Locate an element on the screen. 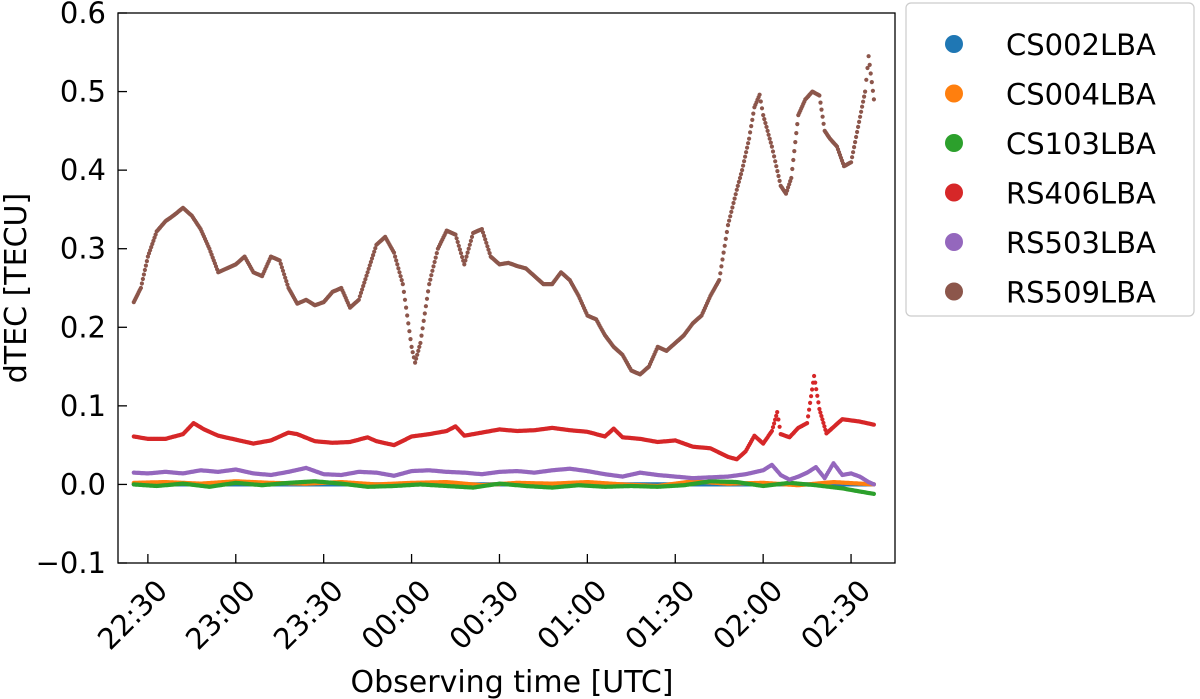 The image size is (1200, 699). y-tick-label: 0.6 is located at coordinates (83, 15).